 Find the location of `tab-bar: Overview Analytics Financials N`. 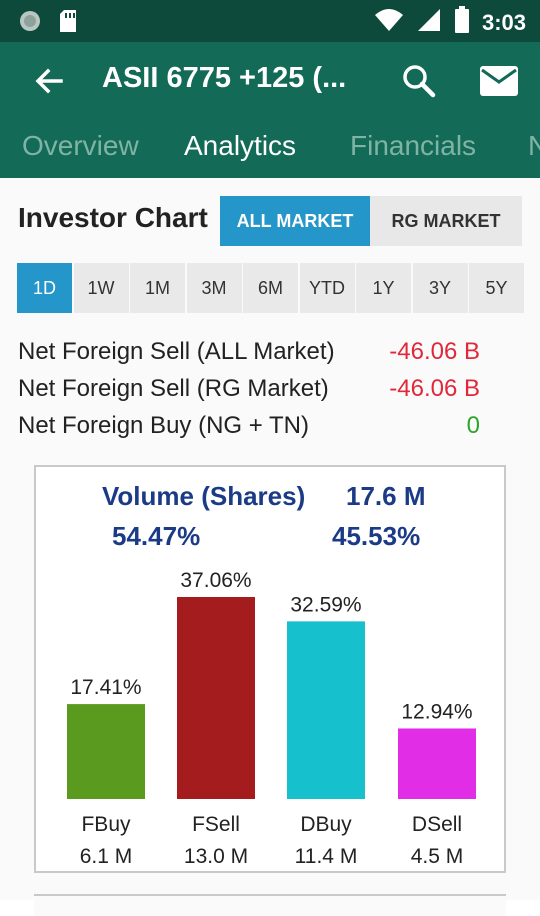

tab-bar: Overview Analytics Financials N is located at coordinates (270, 149).